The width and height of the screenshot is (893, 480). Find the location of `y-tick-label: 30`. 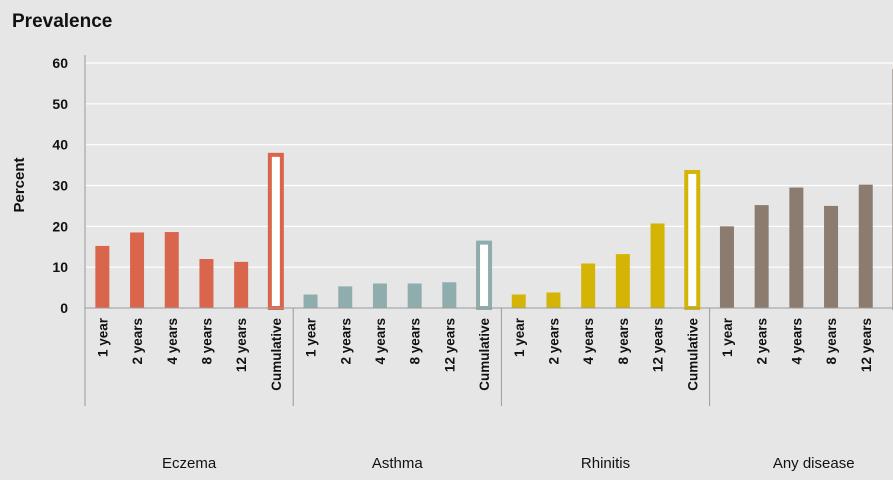

y-tick-label: 30 is located at coordinates (60, 186).